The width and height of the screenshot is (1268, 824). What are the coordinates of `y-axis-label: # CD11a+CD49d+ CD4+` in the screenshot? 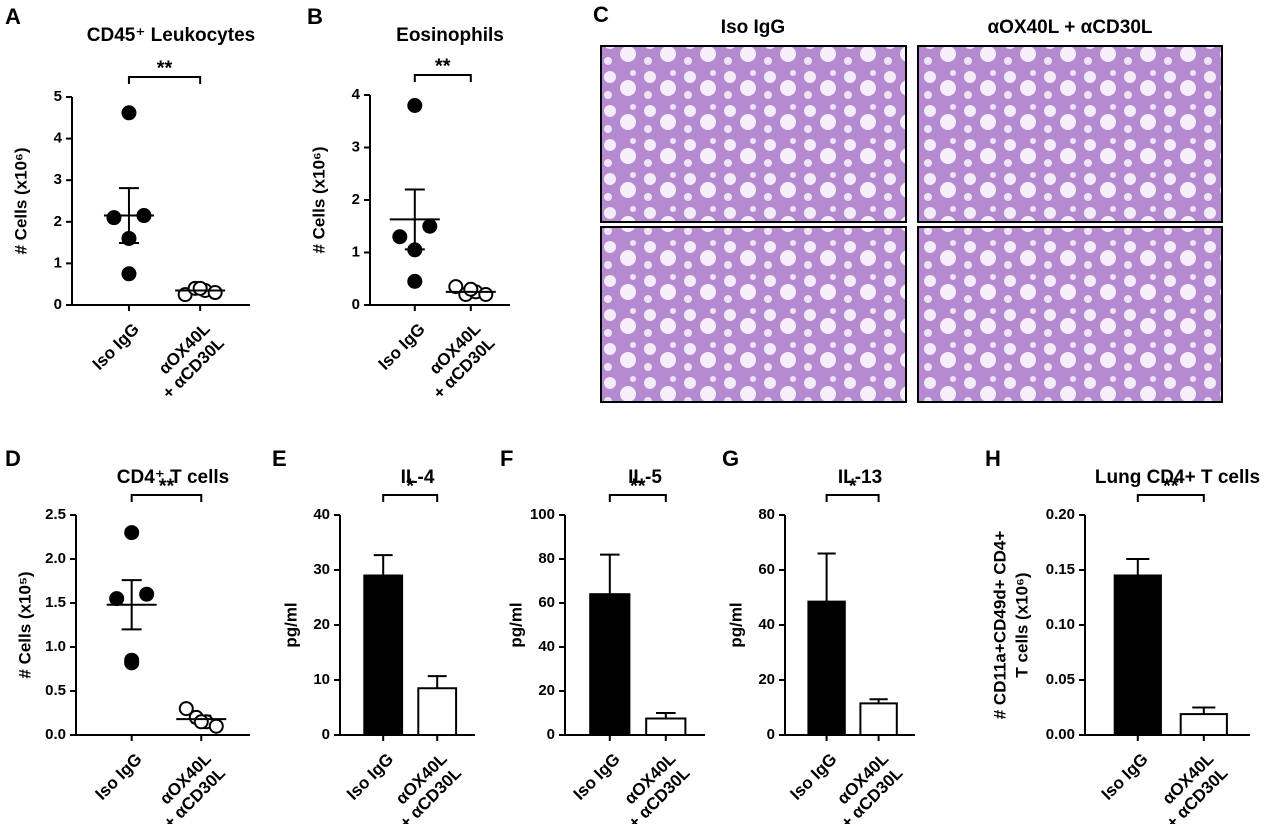 It's located at (999, 625).